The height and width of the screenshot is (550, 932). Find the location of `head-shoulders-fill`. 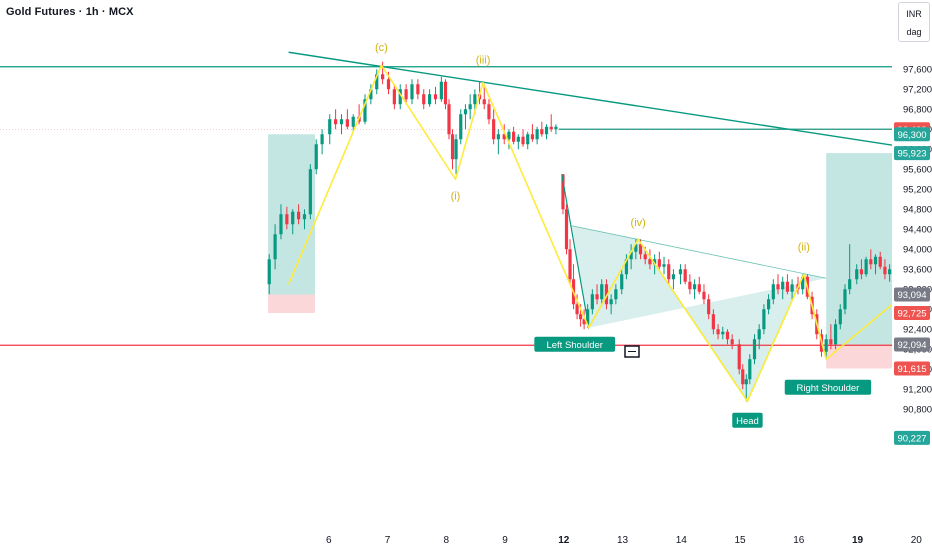

head-shoulders-fill is located at coordinates (699, 313).